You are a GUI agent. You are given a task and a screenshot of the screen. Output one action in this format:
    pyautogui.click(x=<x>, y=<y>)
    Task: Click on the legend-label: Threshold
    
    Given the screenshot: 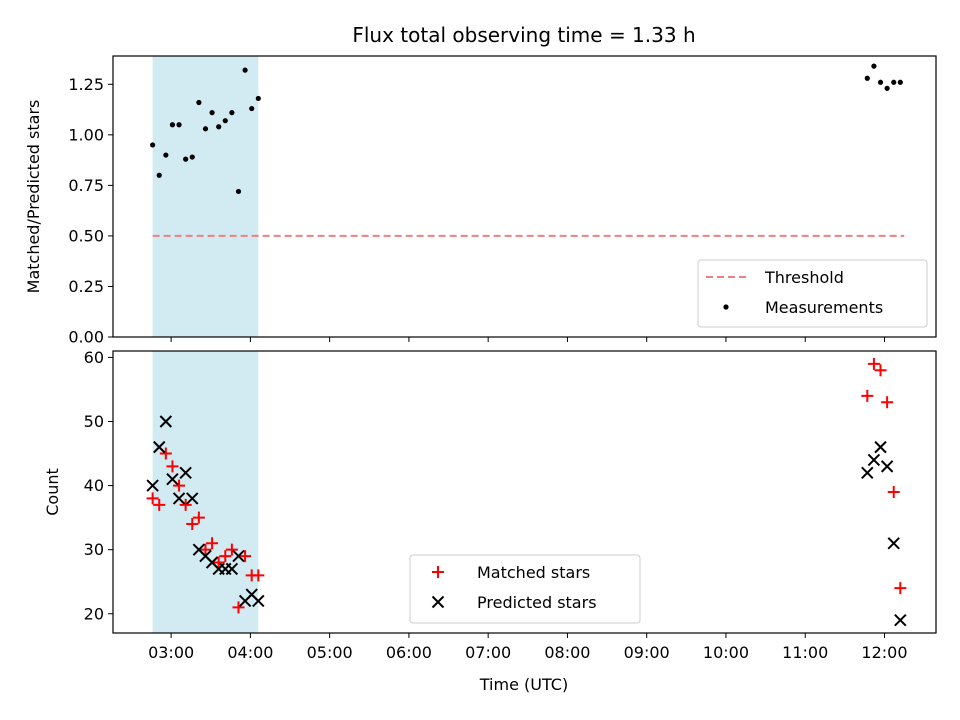 What is the action you would take?
    pyautogui.click(x=804, y=277)
    